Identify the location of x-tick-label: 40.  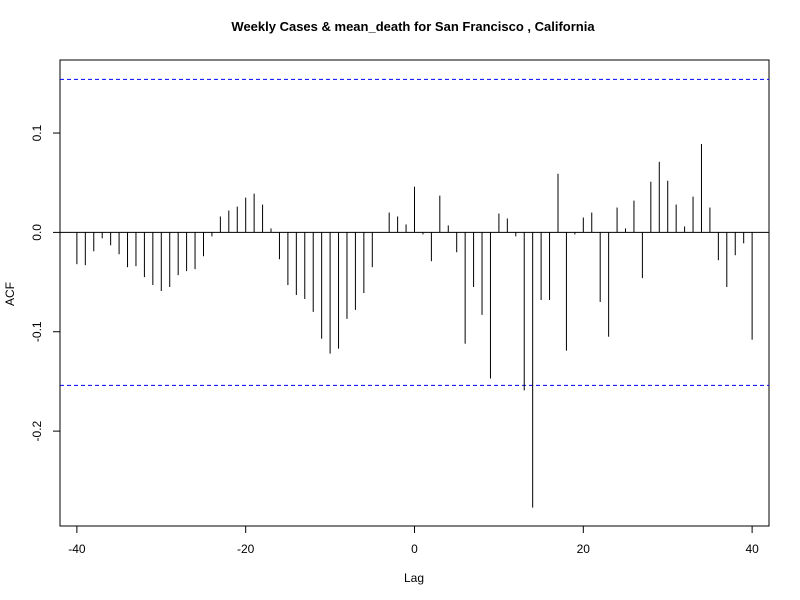
(752, 549).